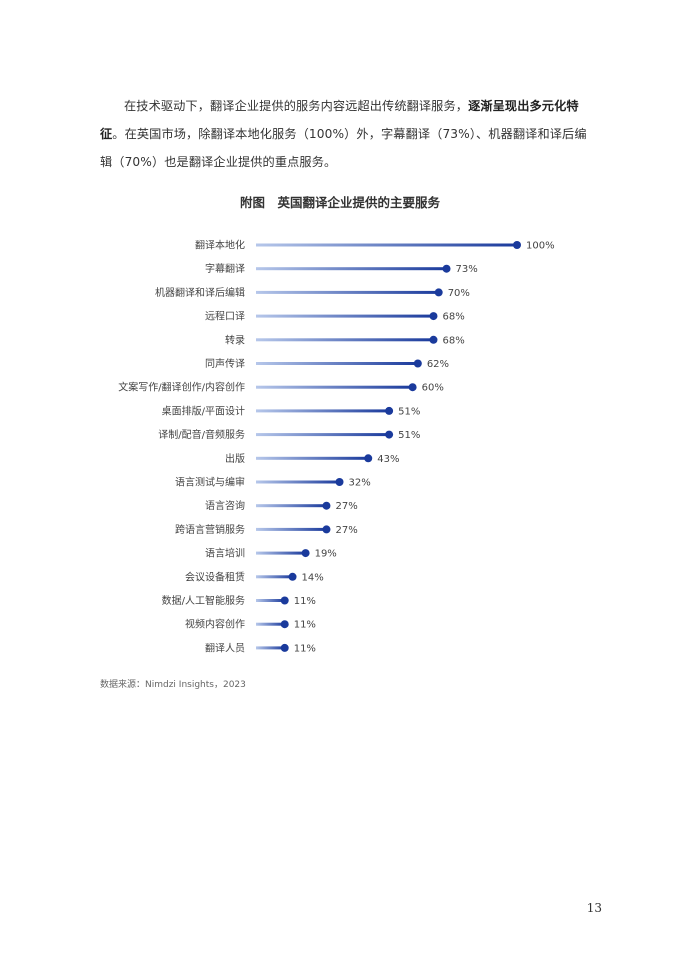 This screenshot has height=963, width=680. Describe the element at coordinates (210, 529) in the screenshot. I see `category-label: 跨语言营销服务` at that location.